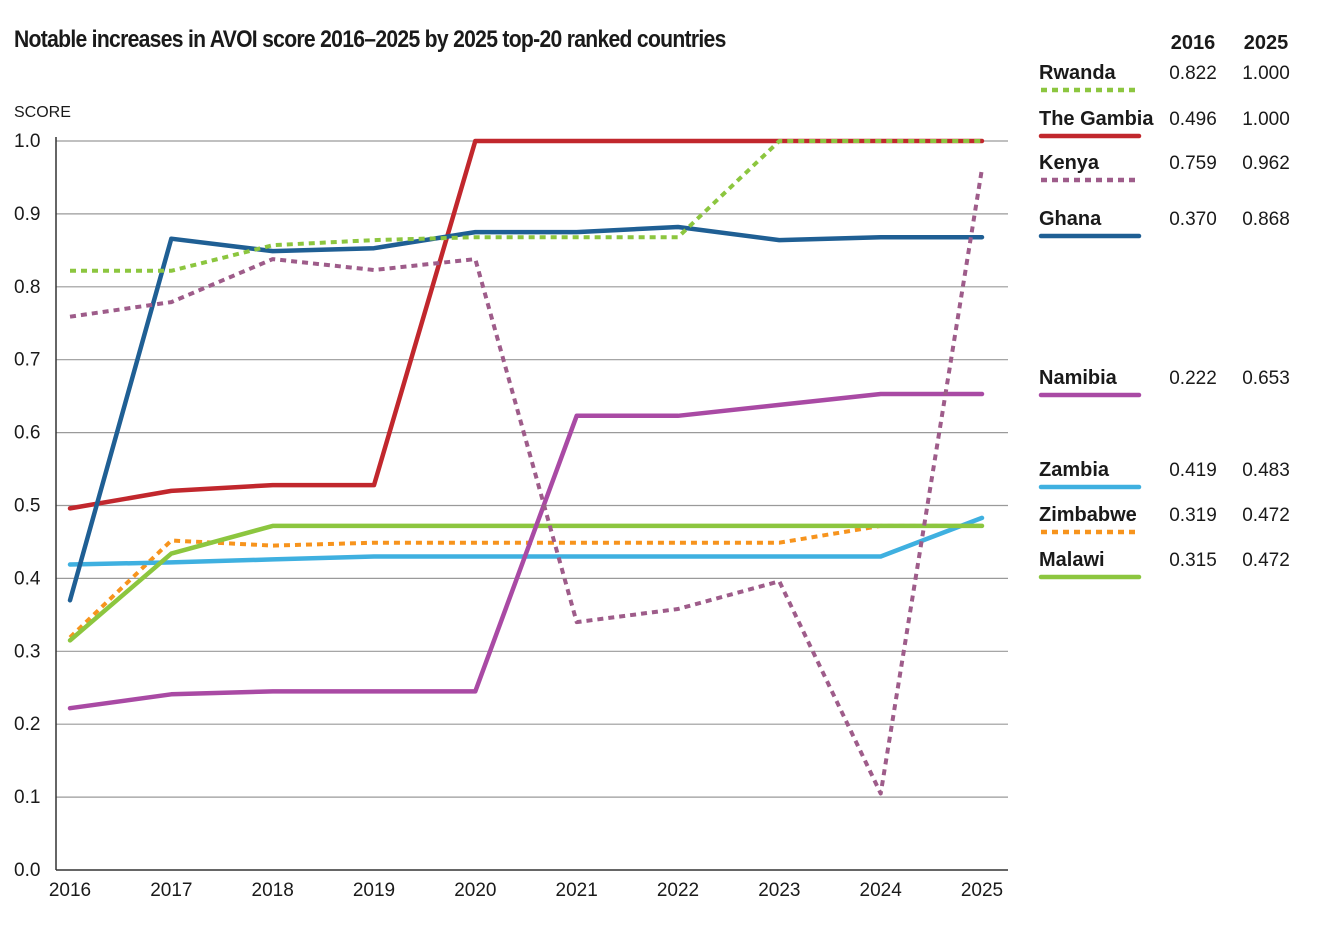 This screenshot has width=1336, height=928. What do you see at coordinates (27, 287) in the screenshot?
I see `y-tick-label: 0.8` at bounding box center [27, 287].